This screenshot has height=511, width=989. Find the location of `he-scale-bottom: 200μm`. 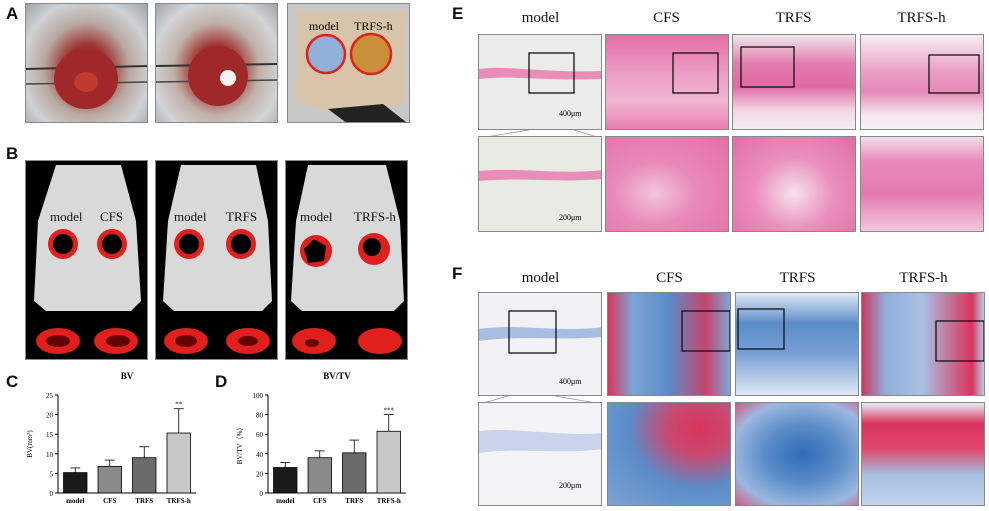

he-scale-bottom: 200μm is located at coordinates (570, 217).